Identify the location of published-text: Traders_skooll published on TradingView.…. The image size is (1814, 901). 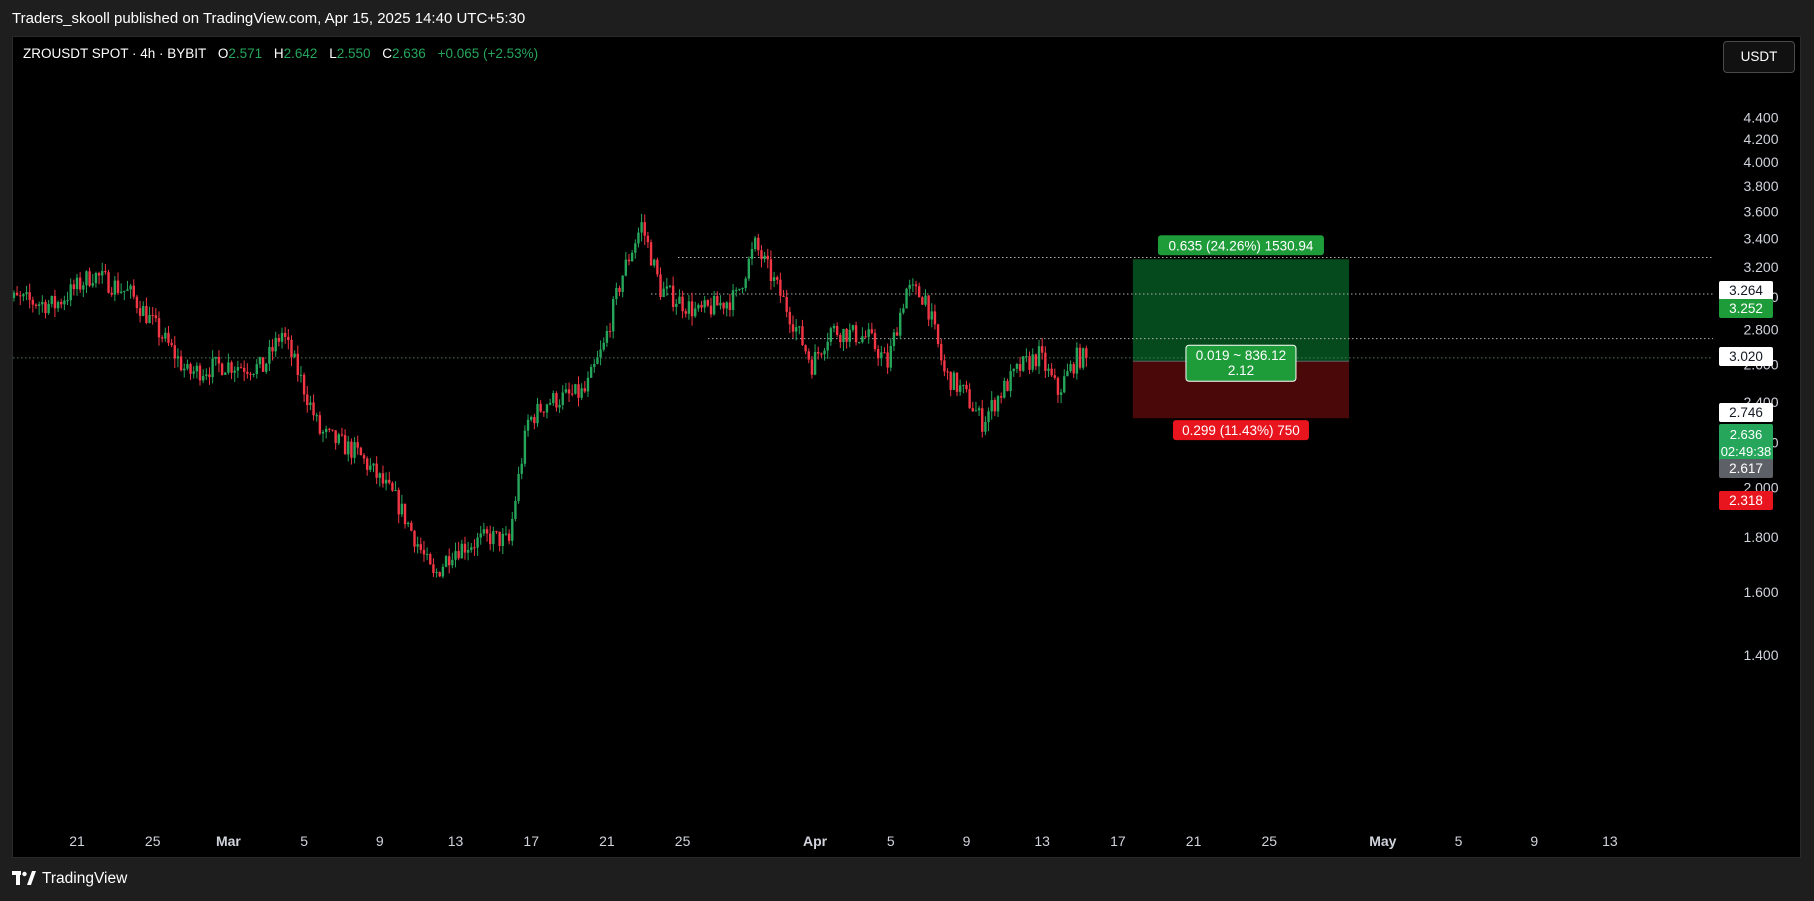
(269, 18).